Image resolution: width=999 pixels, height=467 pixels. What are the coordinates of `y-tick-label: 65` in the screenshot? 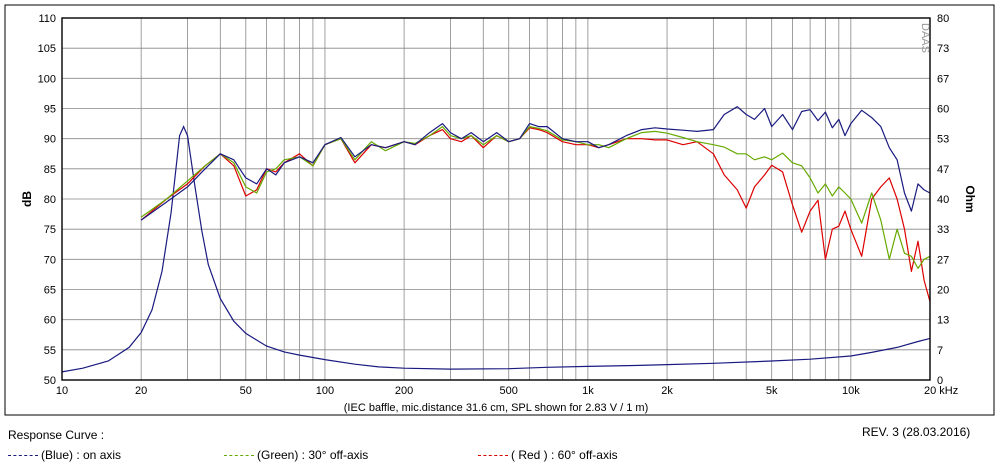 It's located at (50, 291).